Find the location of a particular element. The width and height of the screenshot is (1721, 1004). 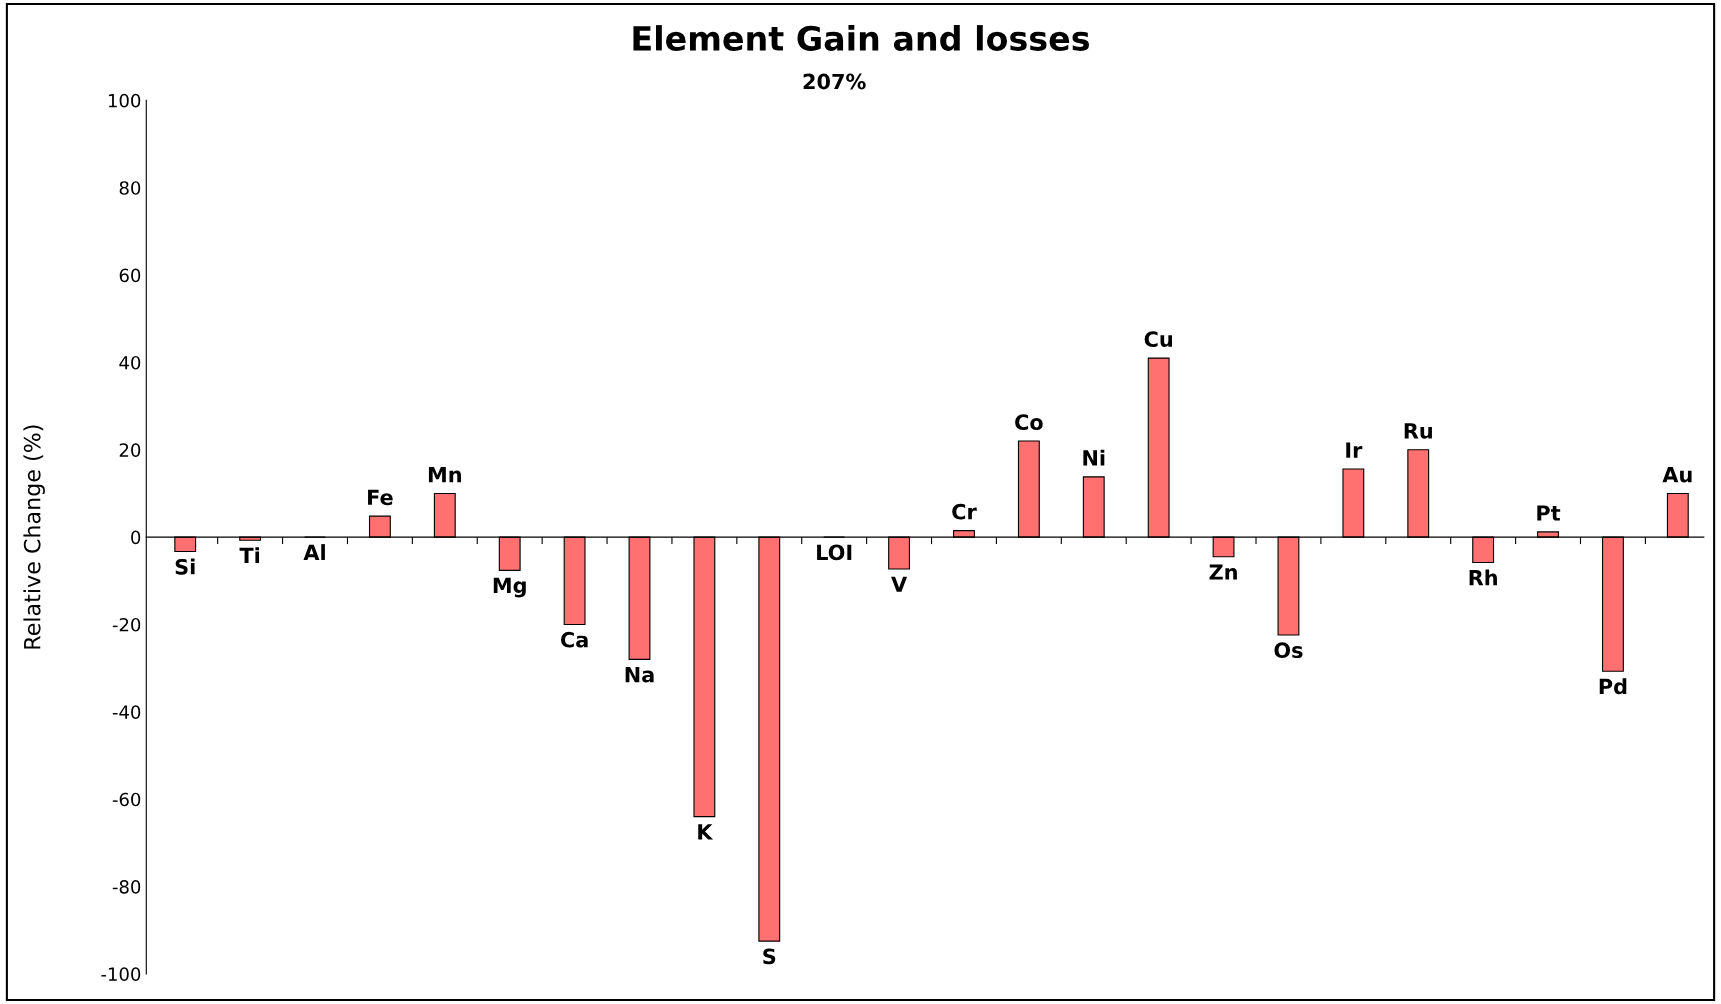

x-tick-label: Cu is located at coordinates (1158, 339).